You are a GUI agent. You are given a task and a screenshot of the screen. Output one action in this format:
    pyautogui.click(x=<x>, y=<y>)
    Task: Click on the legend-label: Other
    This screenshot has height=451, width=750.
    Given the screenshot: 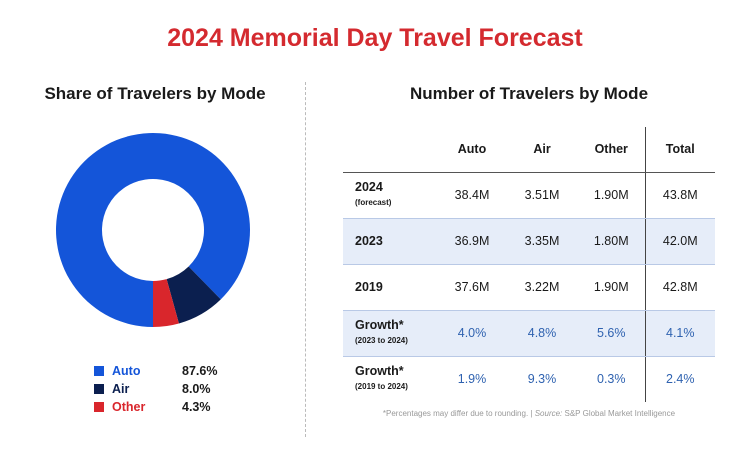 What is the action you would take?
    pyautogui.click(x=129, y=407)
    